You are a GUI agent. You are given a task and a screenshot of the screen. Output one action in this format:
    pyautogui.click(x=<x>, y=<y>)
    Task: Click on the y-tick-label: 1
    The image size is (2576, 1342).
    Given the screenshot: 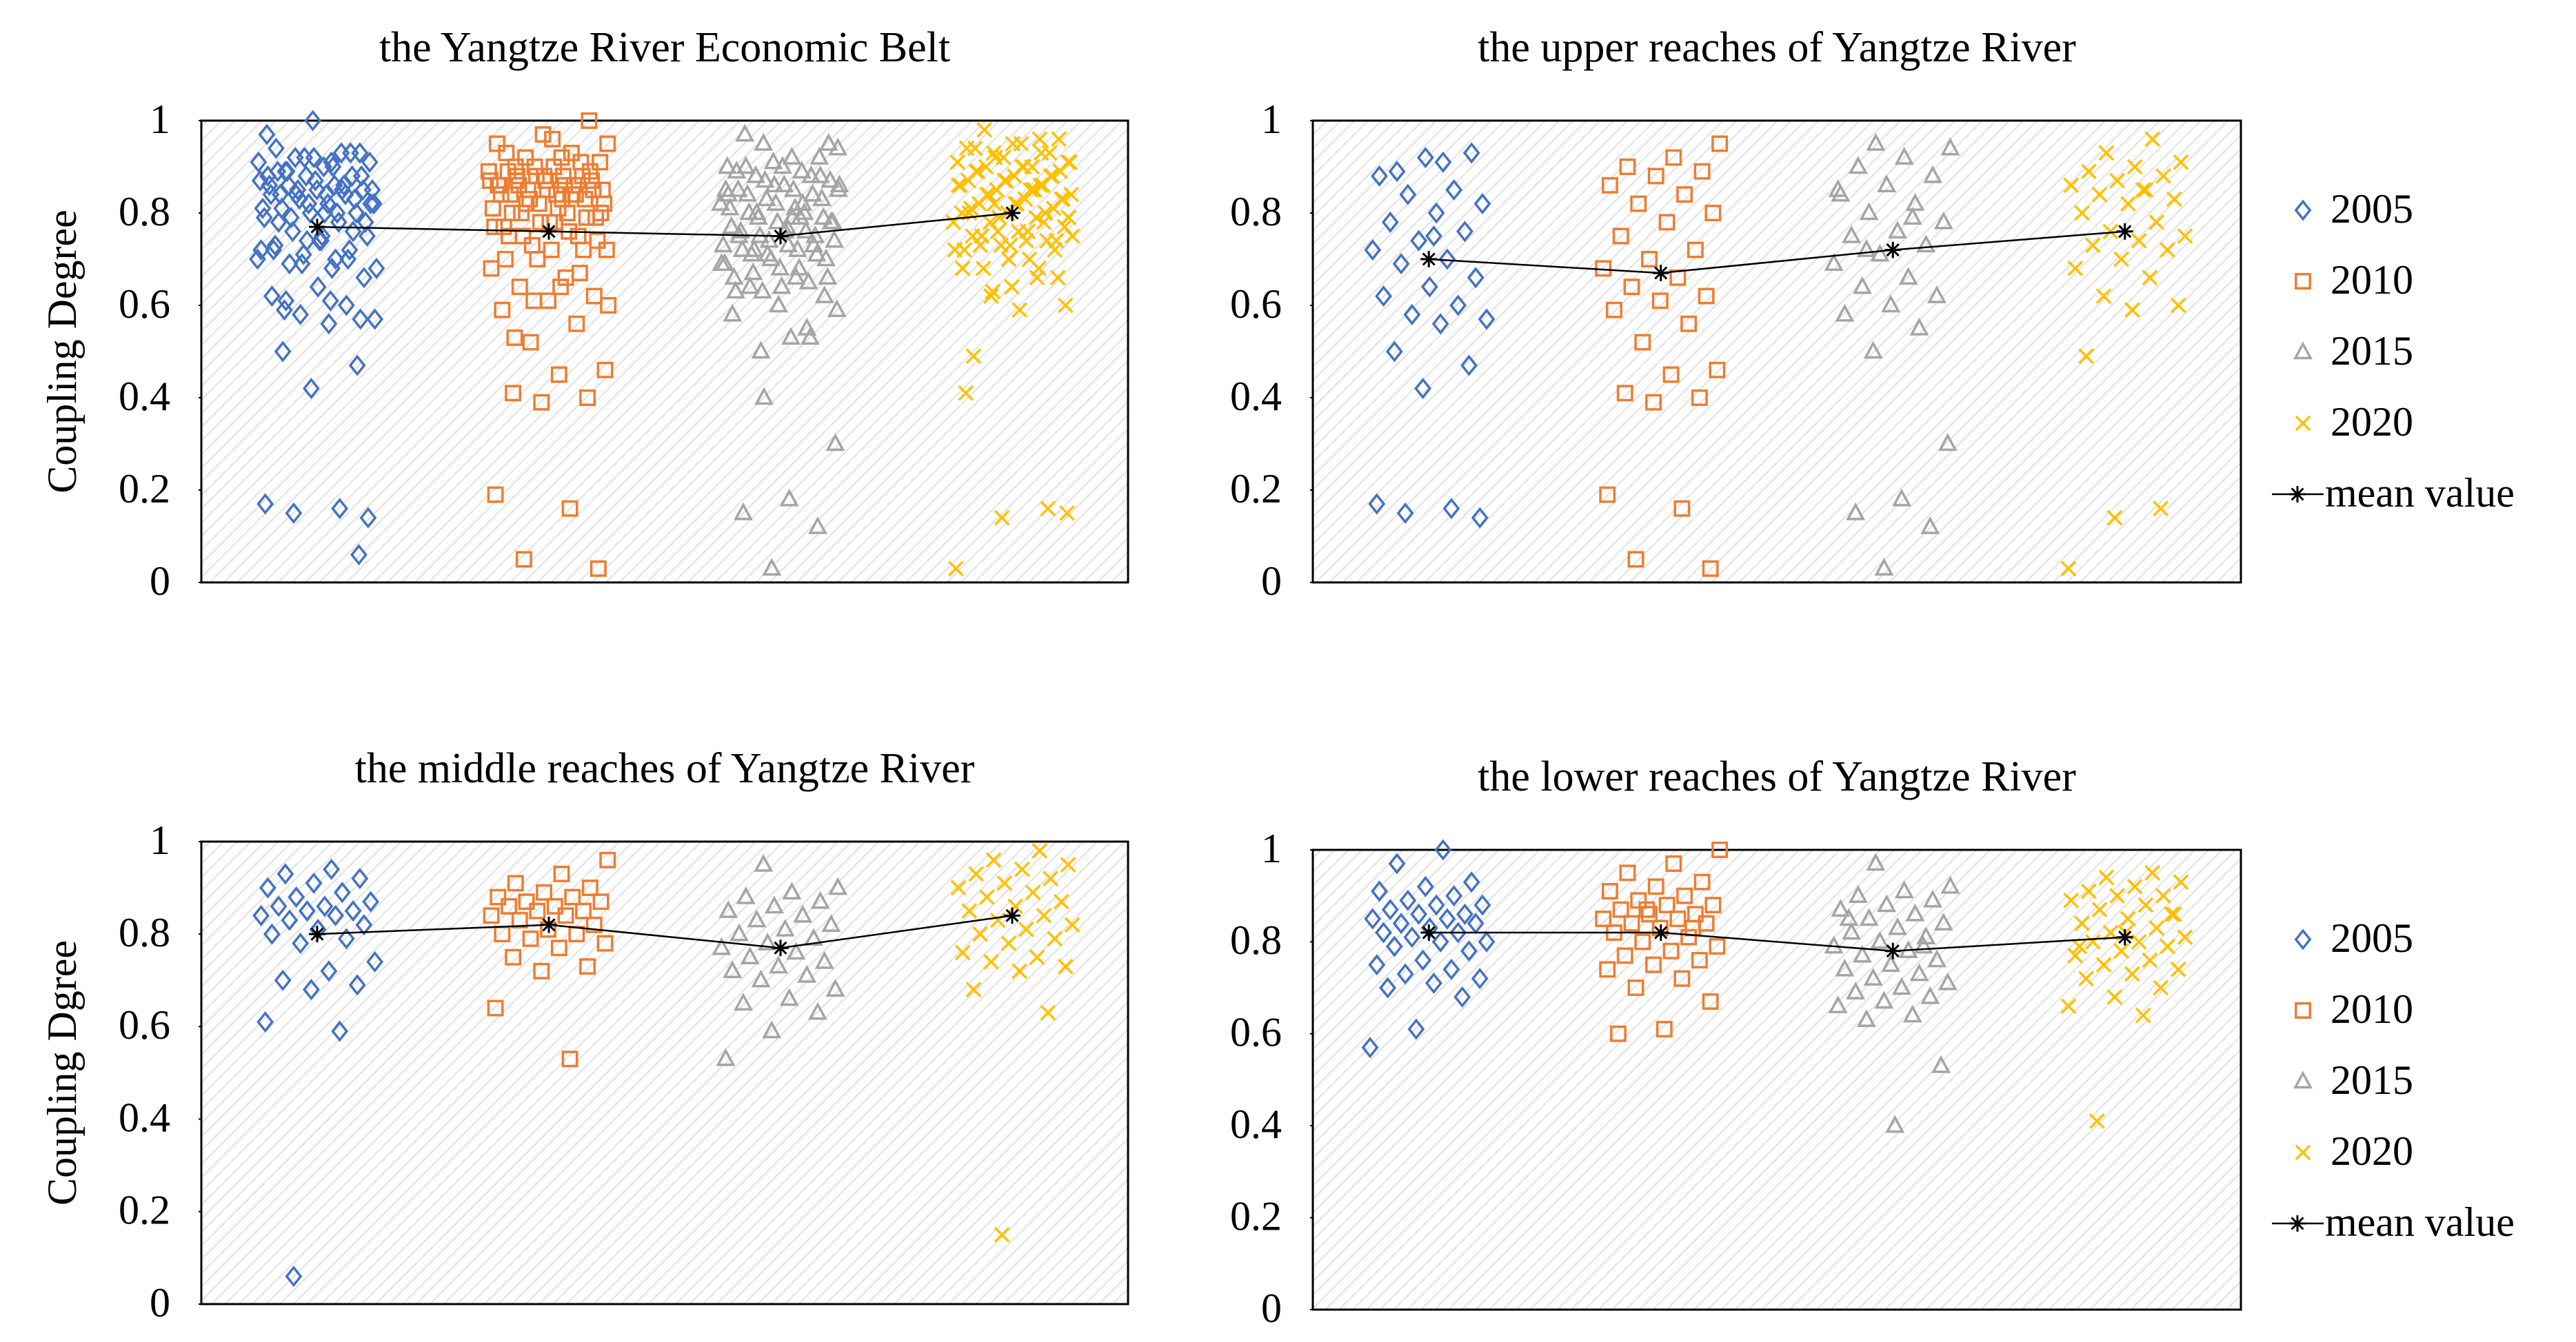 What is the action you would take?
    pyautogui.click(x=160, y=119)
    